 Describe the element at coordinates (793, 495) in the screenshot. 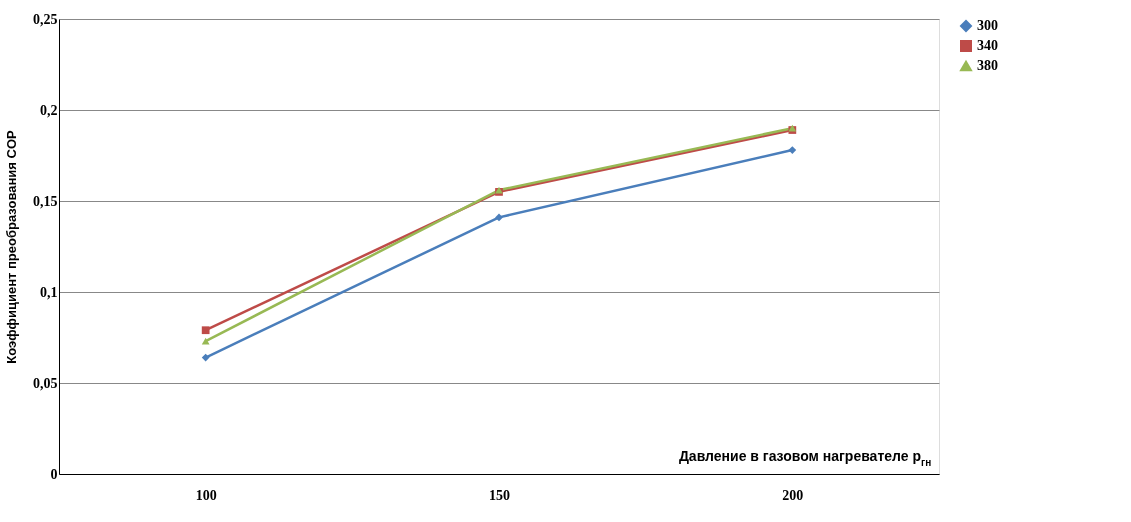

I see `x-tick-label: 200` at that location.